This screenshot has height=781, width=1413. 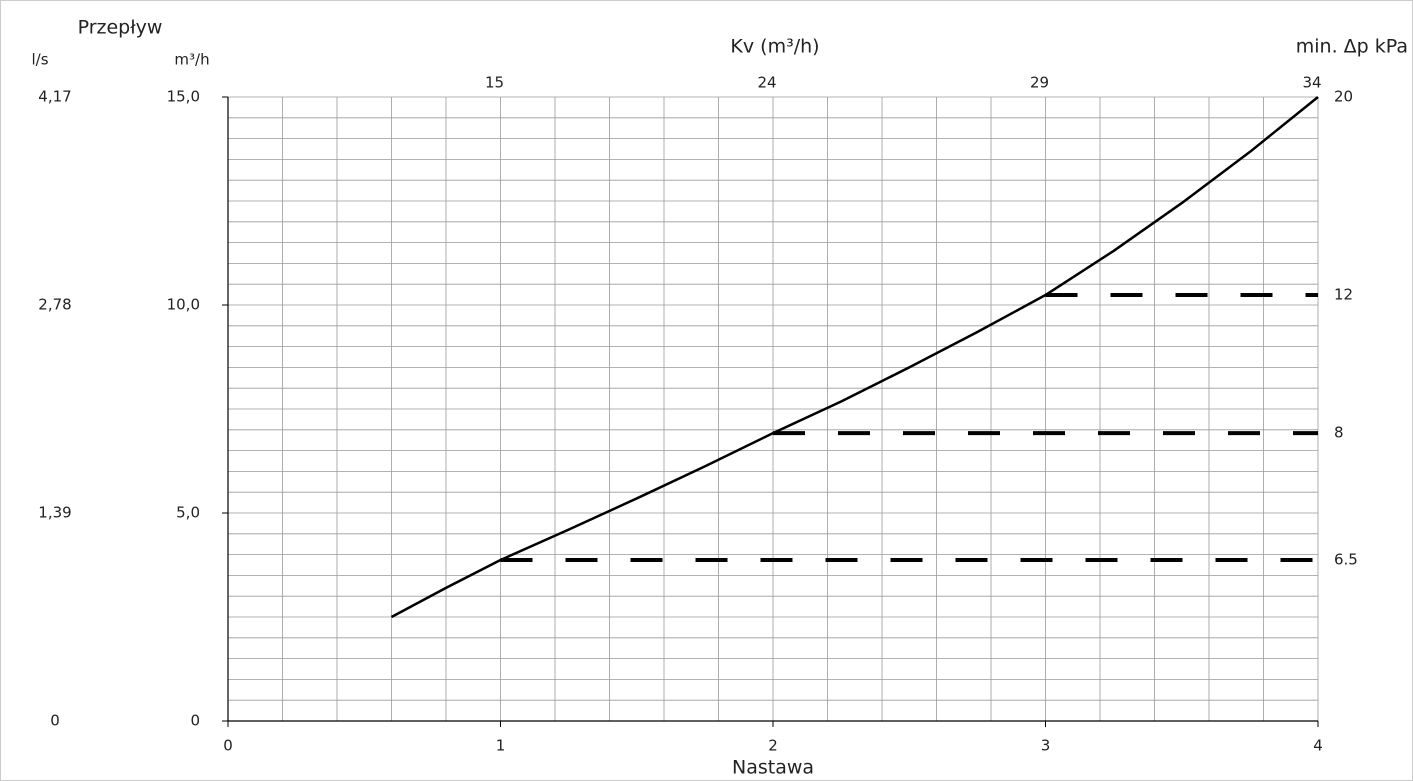 I want to click on kv-tick-label: 15, so click(x=494, y=83).